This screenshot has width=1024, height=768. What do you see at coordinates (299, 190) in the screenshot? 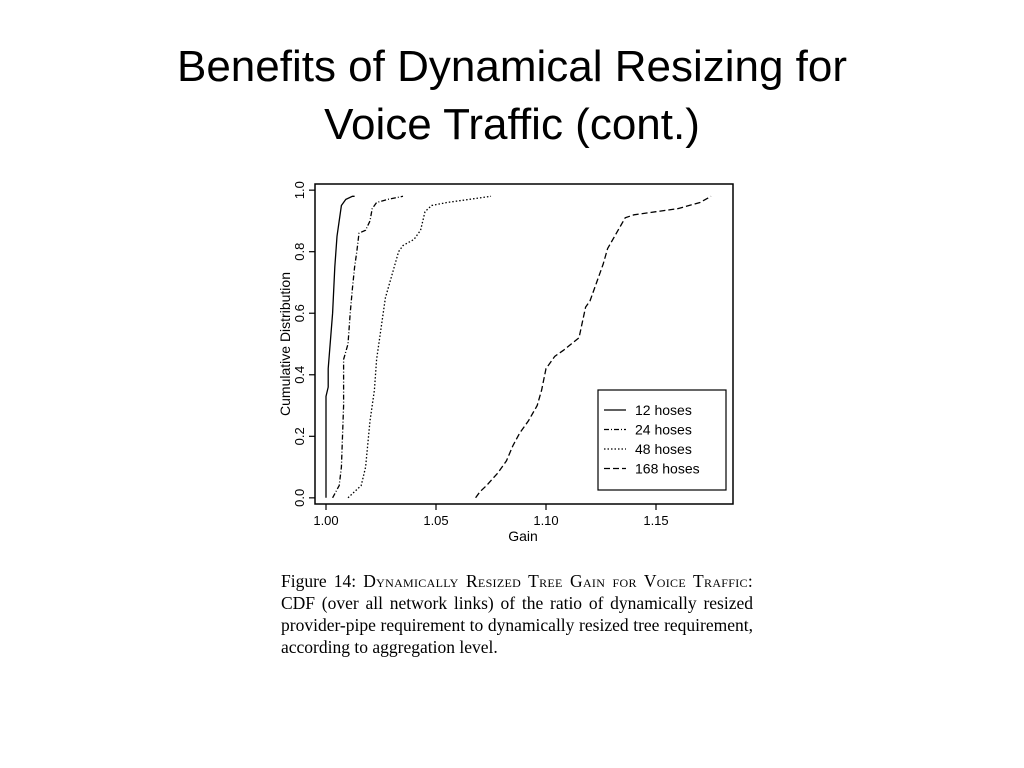
I see `y-tick-label: 1.0` at bounding box center [299, 190].